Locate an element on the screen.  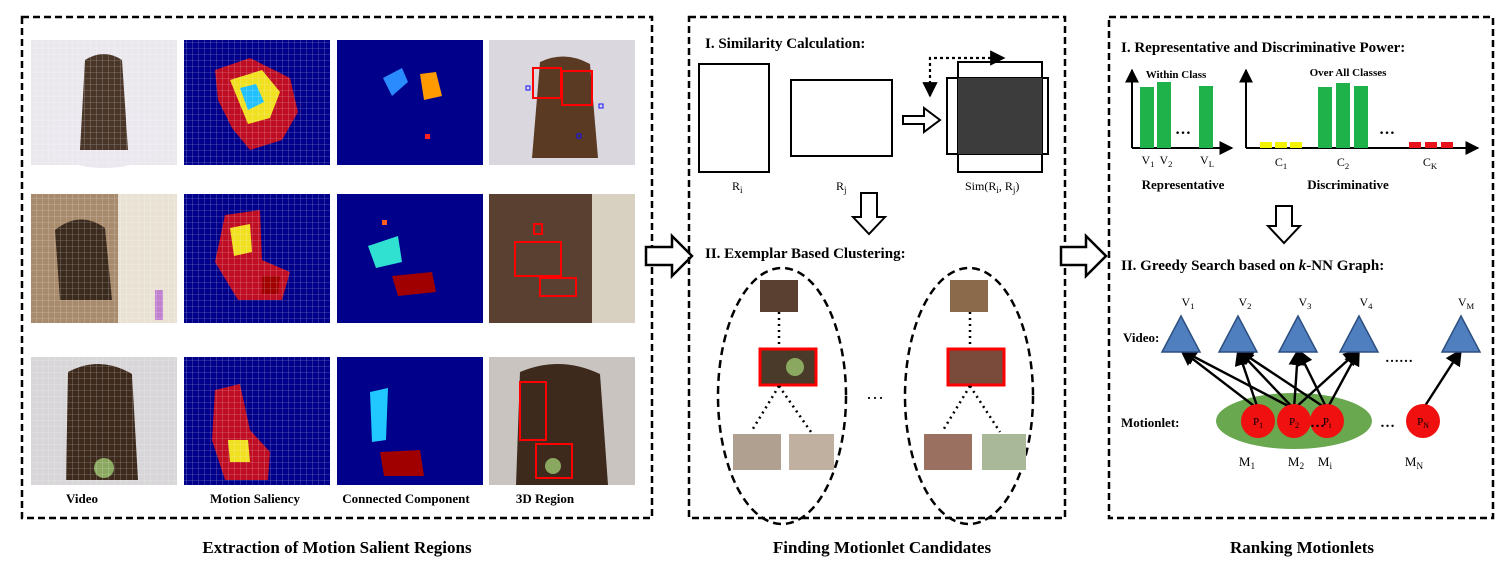
similarity-title: I. Similarity Calculation: is located at coordinates (785, 44).